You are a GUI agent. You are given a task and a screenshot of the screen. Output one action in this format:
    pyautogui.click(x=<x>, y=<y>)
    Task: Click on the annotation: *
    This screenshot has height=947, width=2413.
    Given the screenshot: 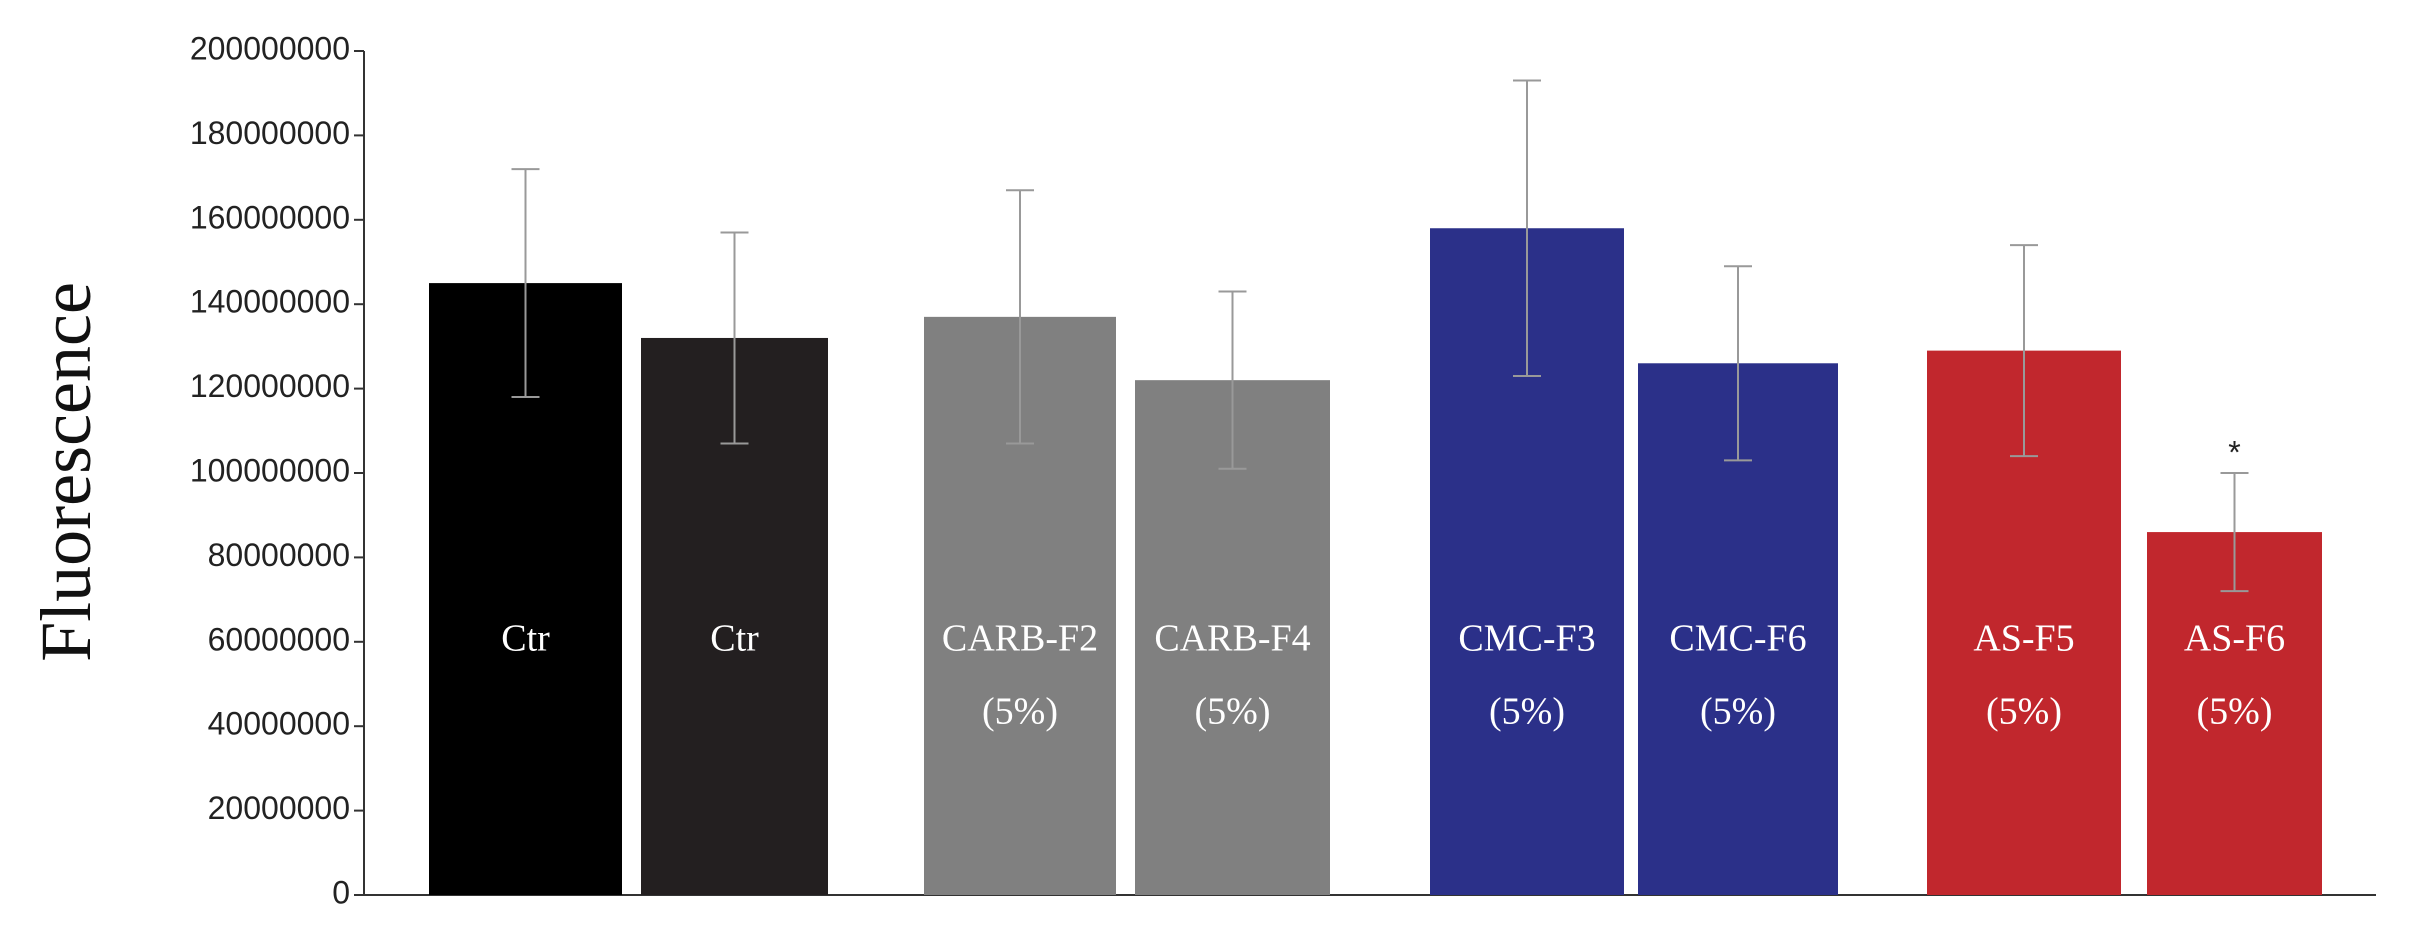 What is the action you would take?
    pyautogui.click(x=2234, y=452)
    